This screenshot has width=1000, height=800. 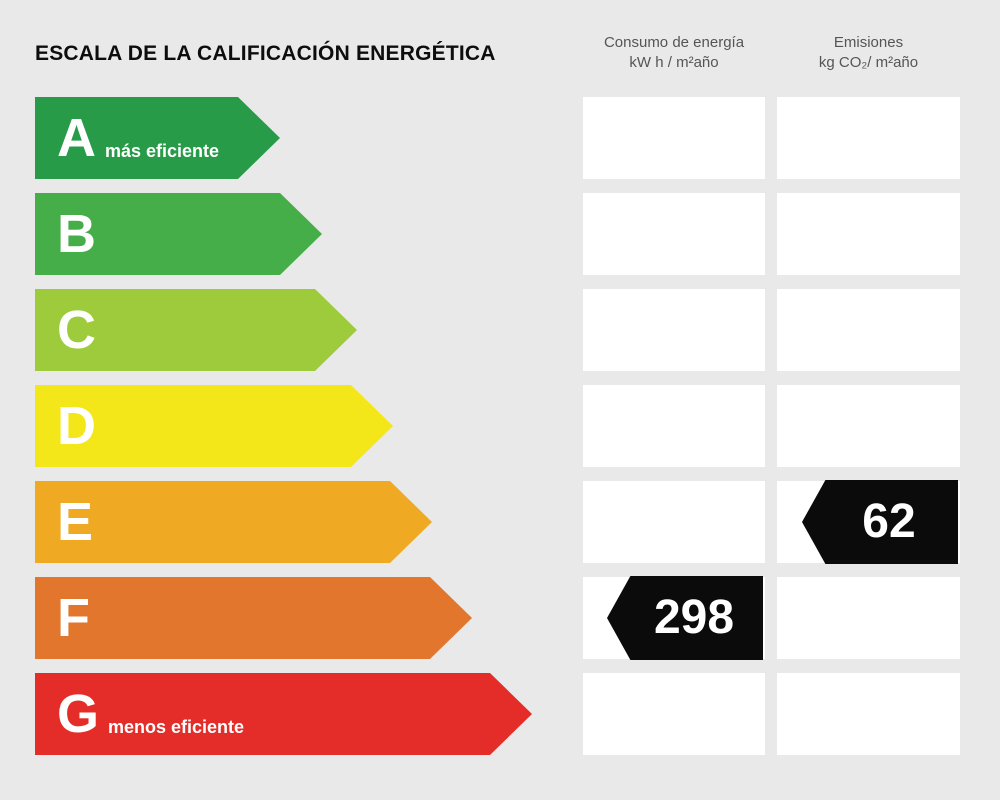 What do you see at coordinates (674, 42) in the screenshot?
I see `column-header-consumo-line1: Consumo de energía` at bounding box center [674, 42].